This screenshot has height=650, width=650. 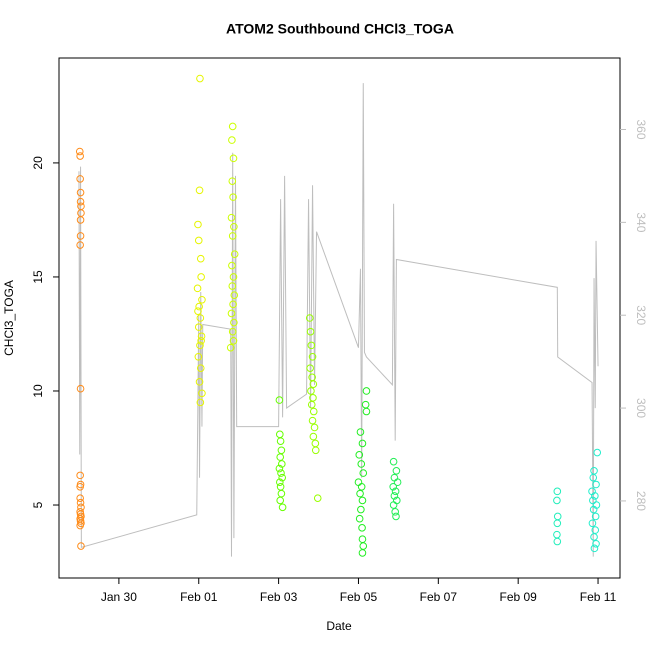 I want to click on x-axis-label: Date, so click(x=339, y=626).